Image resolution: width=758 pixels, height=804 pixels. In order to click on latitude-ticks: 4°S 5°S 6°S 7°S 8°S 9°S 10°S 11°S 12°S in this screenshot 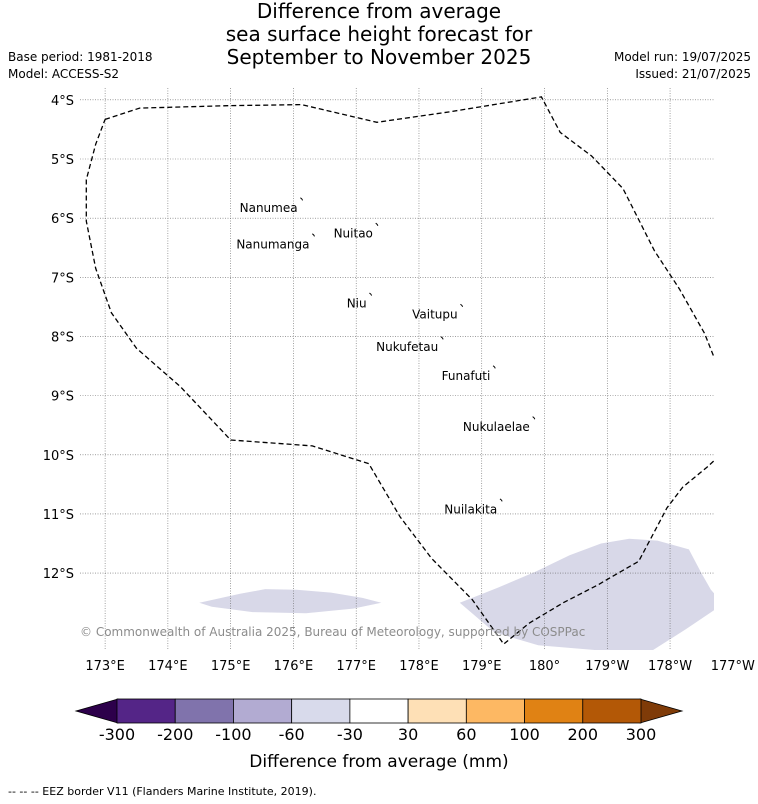, I will do `click(58, 338)`.